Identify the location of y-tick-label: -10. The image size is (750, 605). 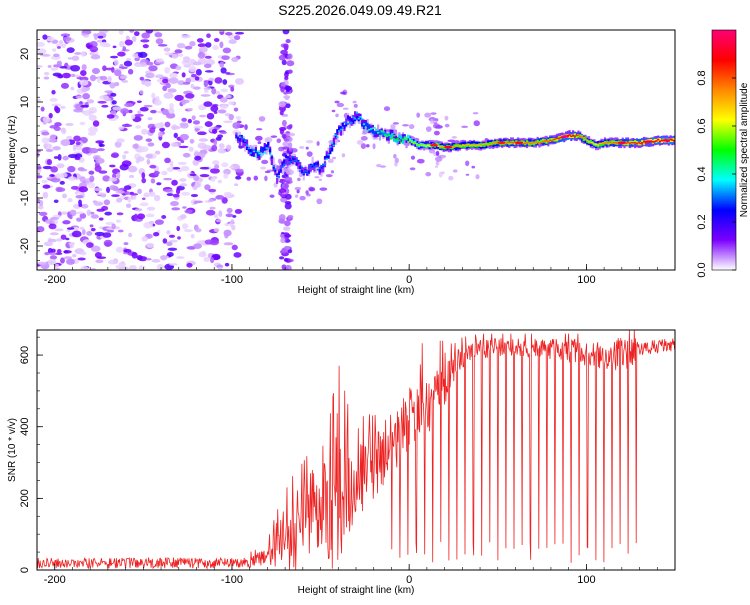
(25, 198).